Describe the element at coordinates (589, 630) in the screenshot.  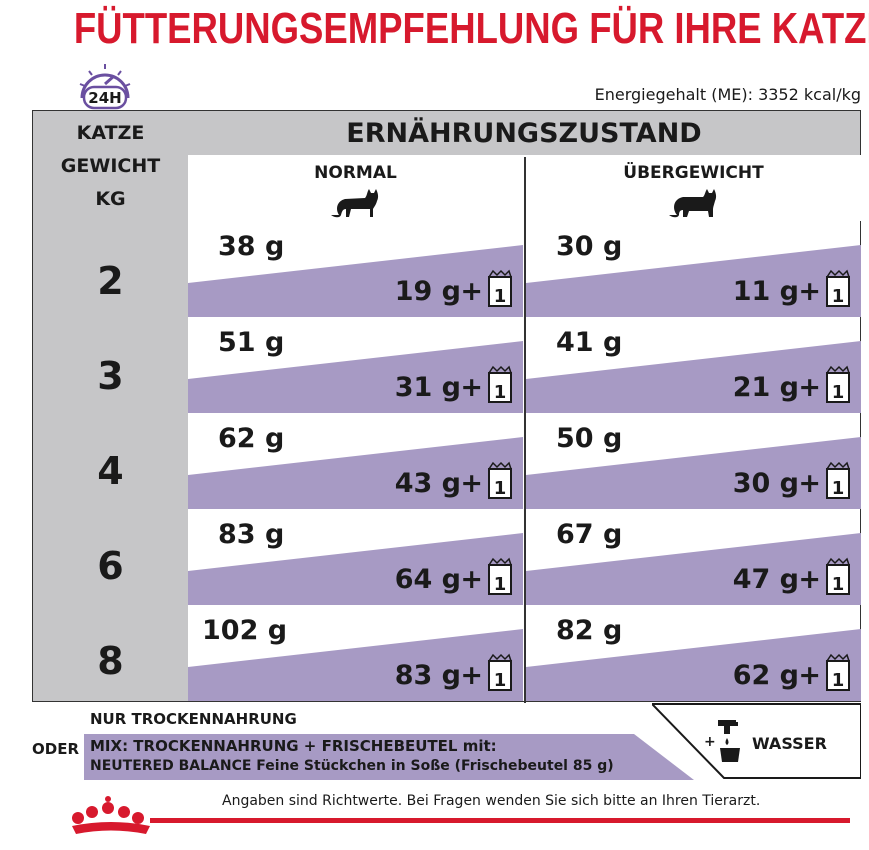
I see `dry-amount: 82 g` at that location.